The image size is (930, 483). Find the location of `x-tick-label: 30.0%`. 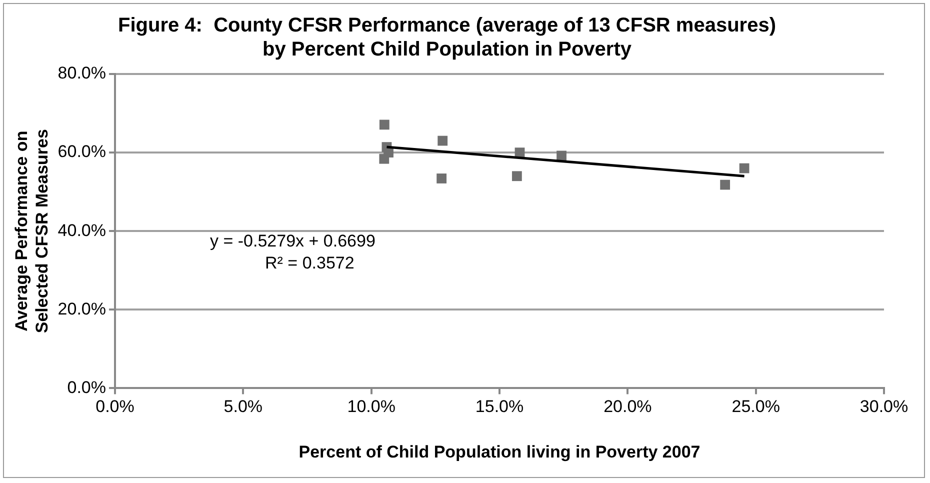

x-tick-label: 30.0% is located at coordinates (884, 406).